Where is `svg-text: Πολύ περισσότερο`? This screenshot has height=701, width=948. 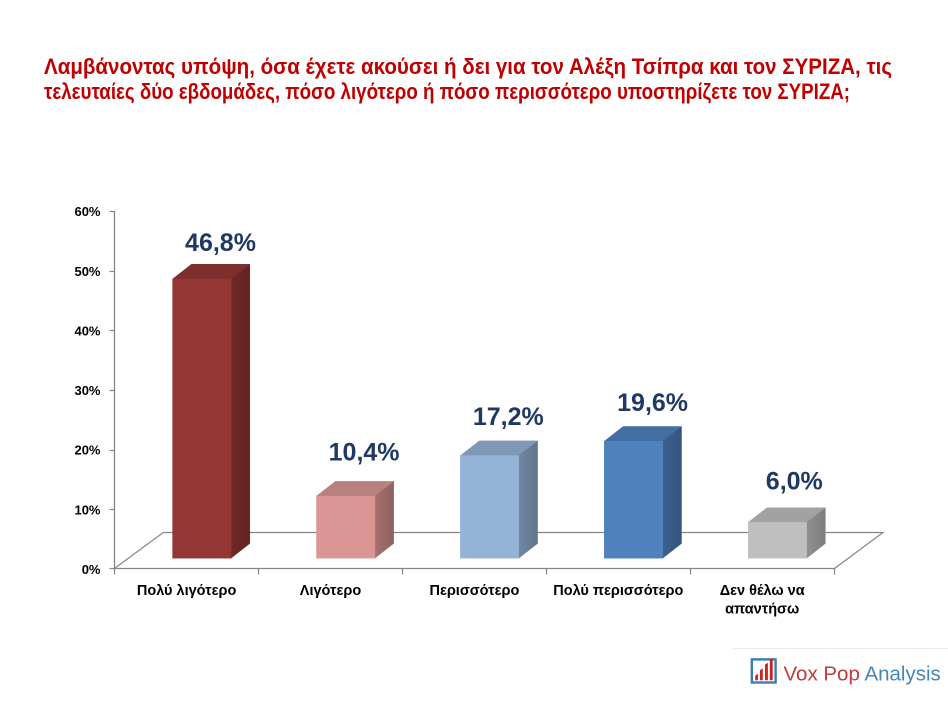
svg-text: Πολύ περισσότερο is located at coordinates (618, 591).